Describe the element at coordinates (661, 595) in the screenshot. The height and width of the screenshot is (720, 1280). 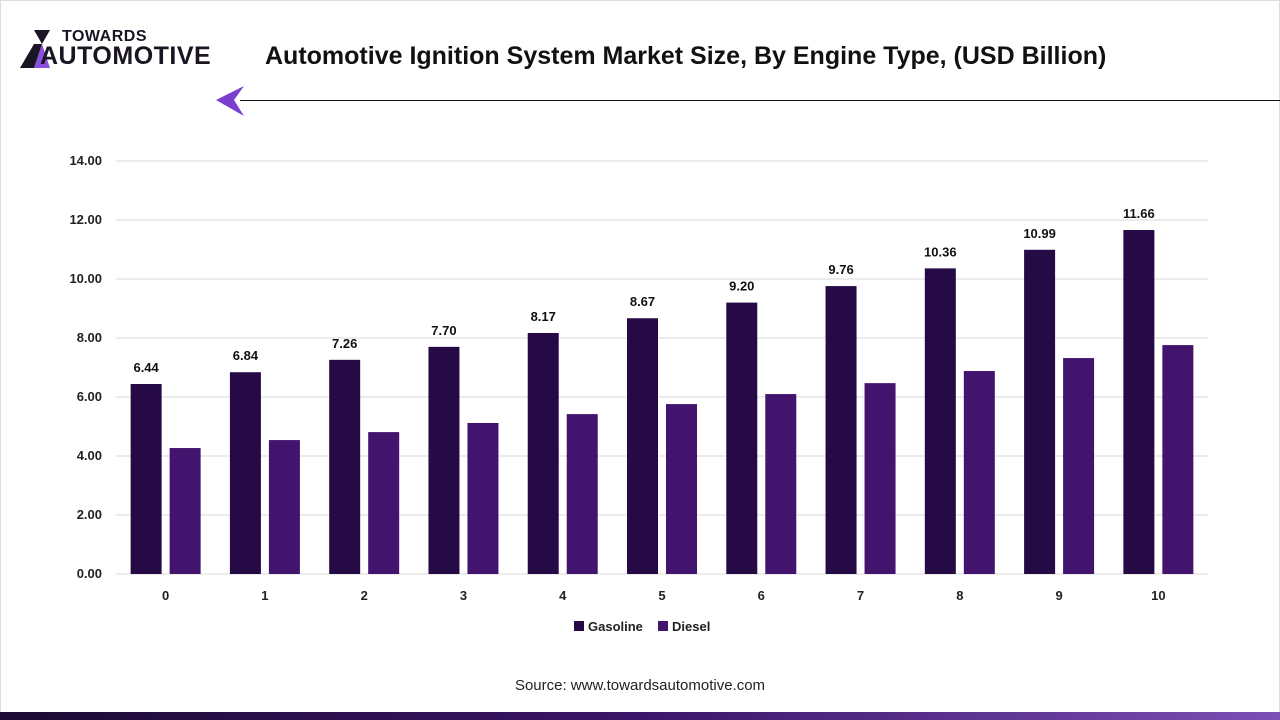
I see `x-tick-label: 5` at that location.